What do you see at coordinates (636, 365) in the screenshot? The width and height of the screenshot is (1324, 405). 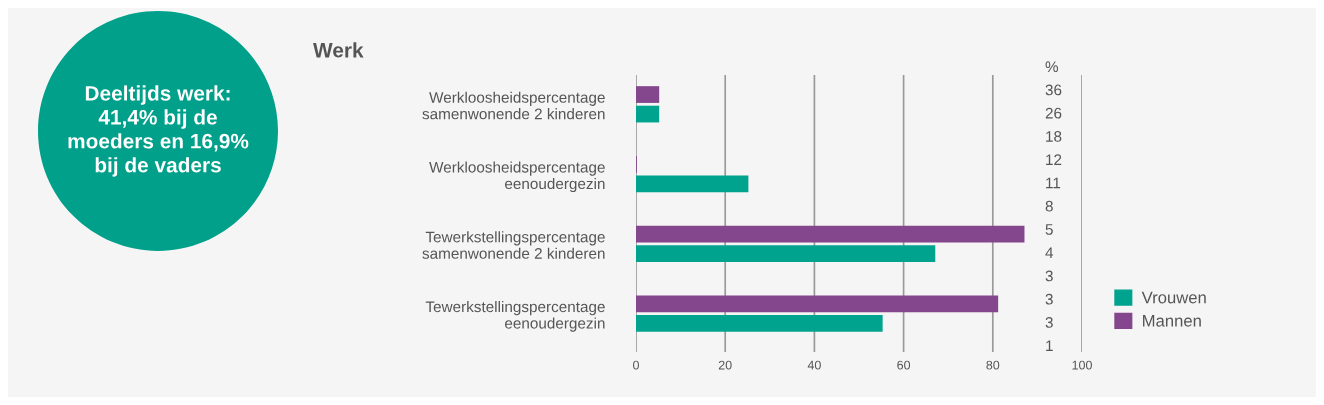 I see `x-tick-label: 0` at bounding box center [636, 365].